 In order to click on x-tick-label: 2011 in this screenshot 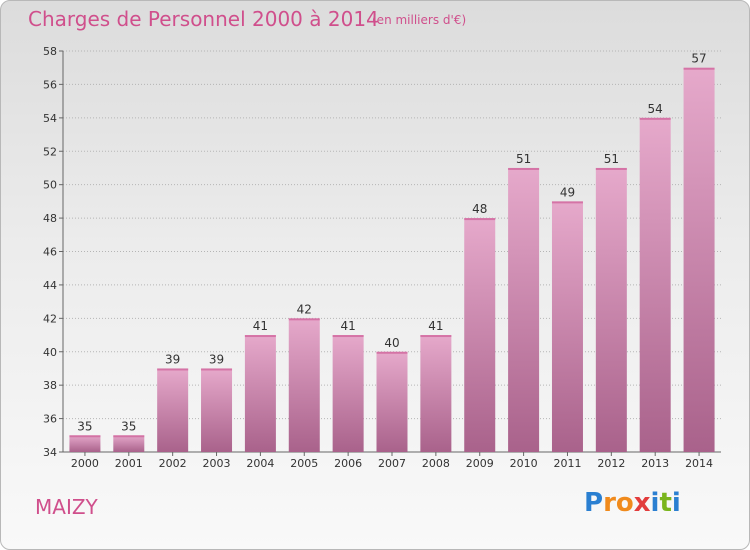, I will do `click(567, 463)`.